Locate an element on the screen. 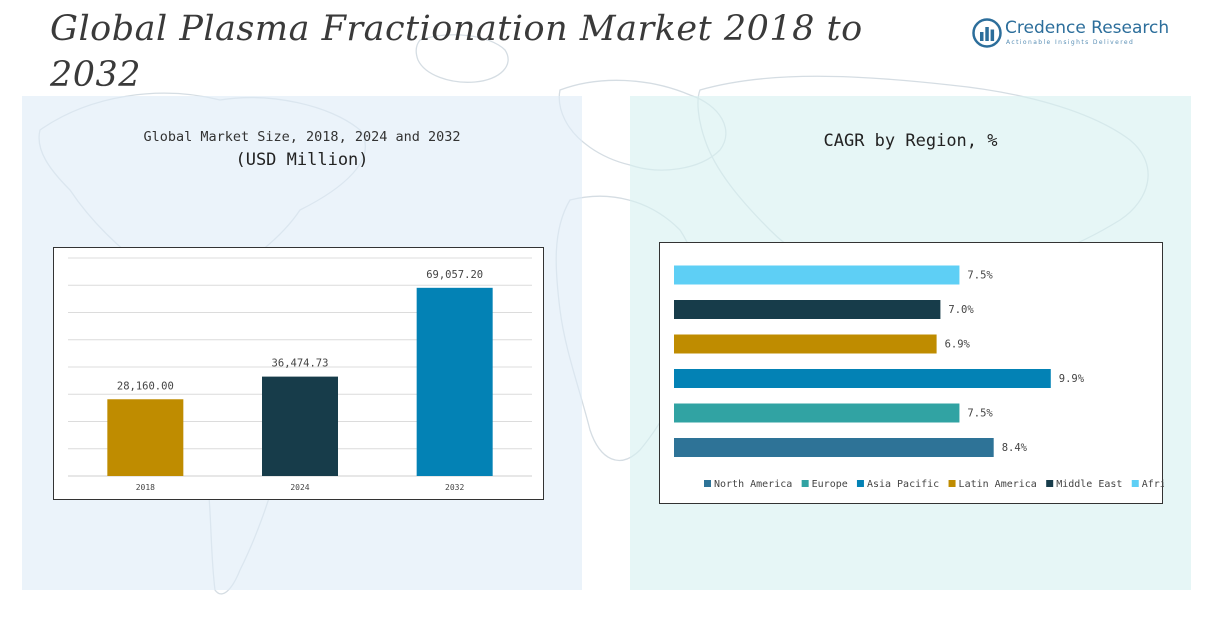 The image size is (1227, 628). hbar-north-america is located at coordinates (834, 447).